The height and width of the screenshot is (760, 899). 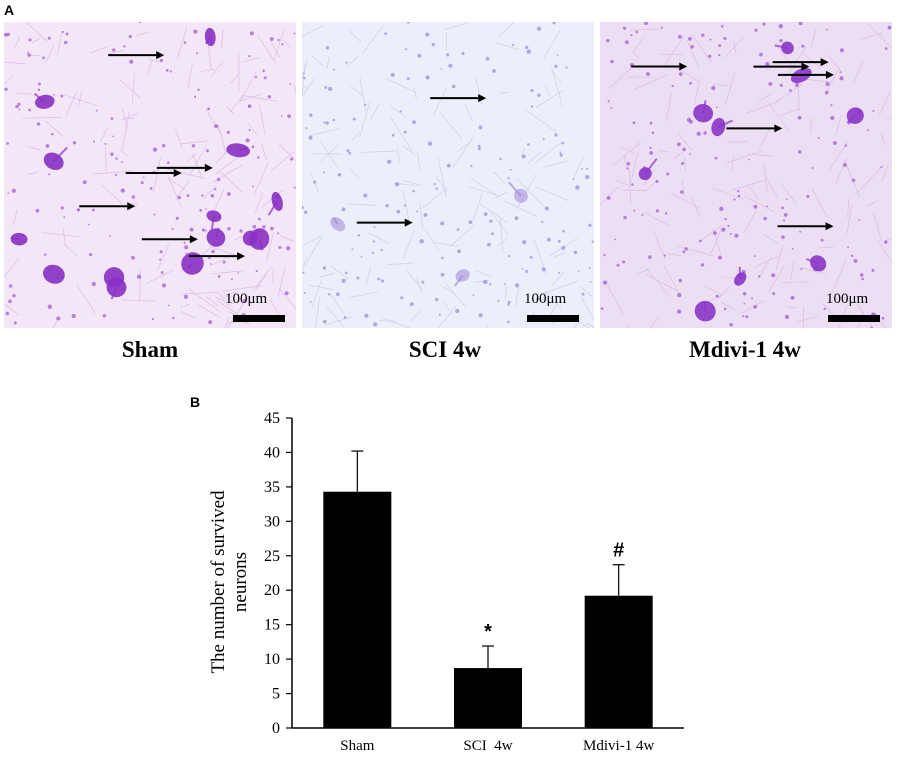 What do you see at coordinates (218, 582) in the screenshot?
I see `y-axis-label-line-1: The number of survived` at bounding box center [218, 582].